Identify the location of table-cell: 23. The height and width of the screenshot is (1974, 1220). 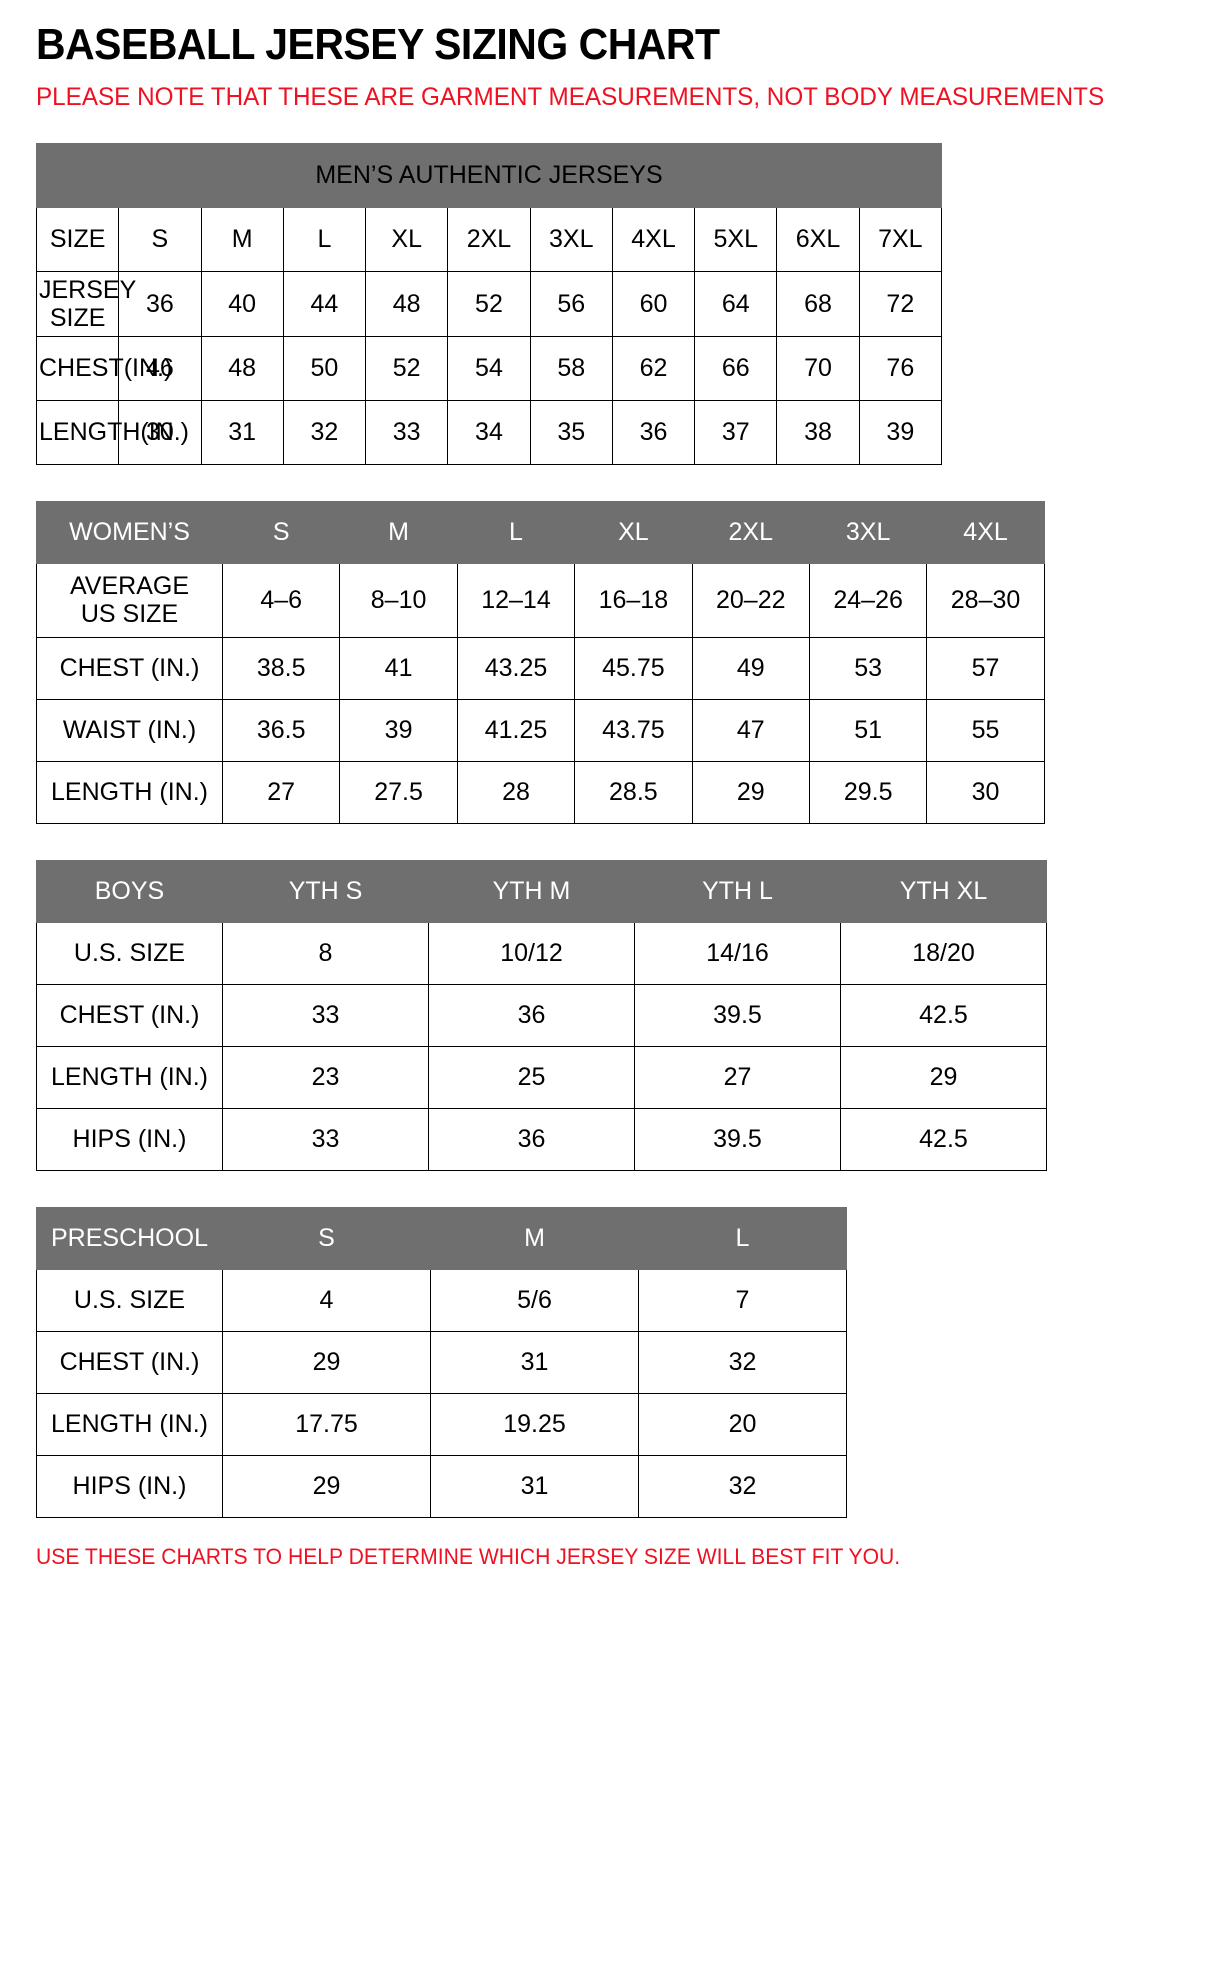
(325, 1077).